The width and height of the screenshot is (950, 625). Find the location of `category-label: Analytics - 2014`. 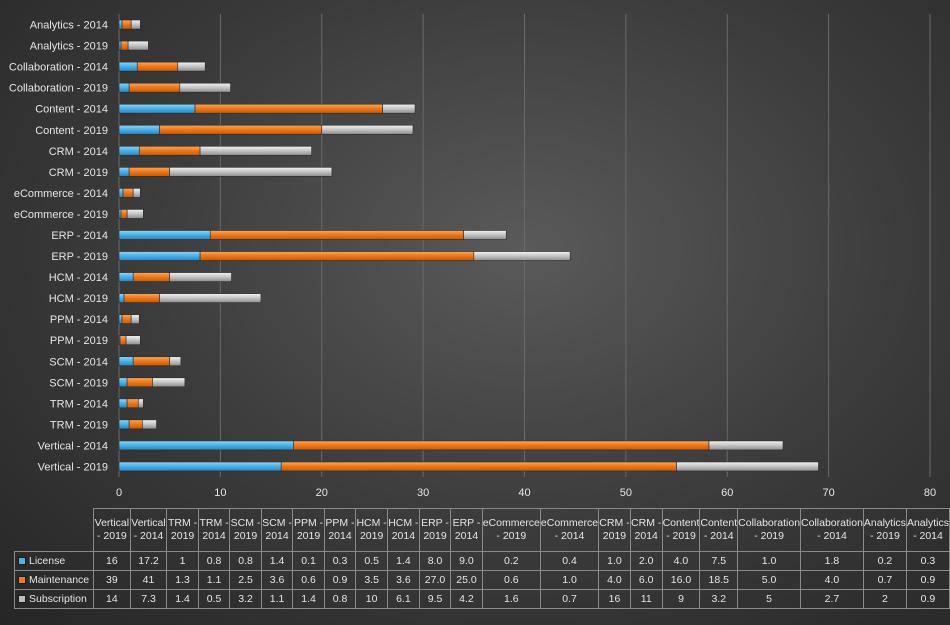

category-label: Analytics - 2014 is located at coordinates (69, 26).